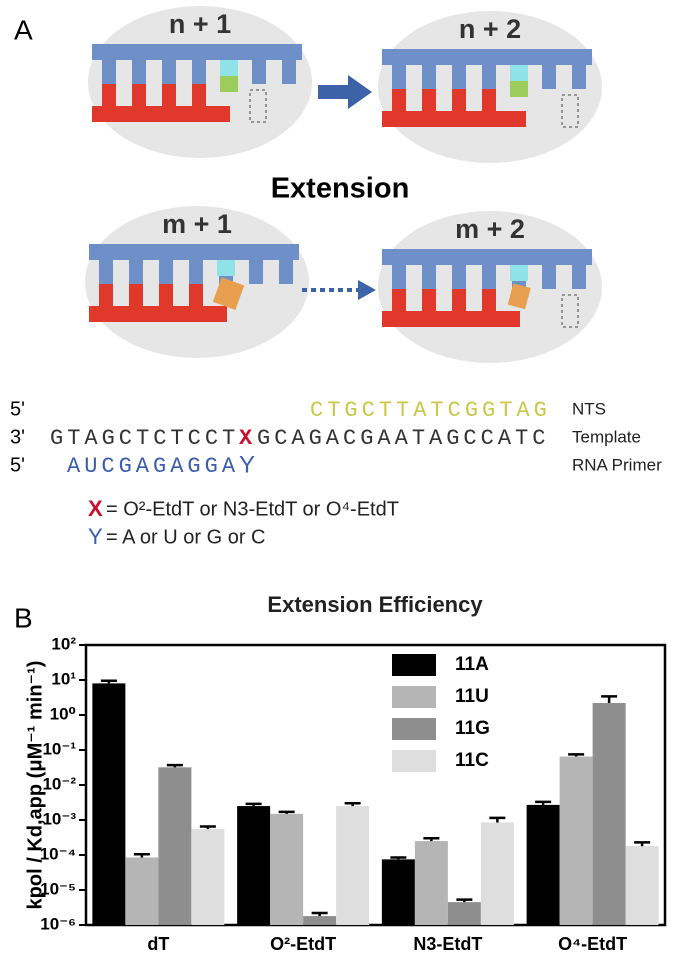  Describe the element at coordinates (23, 29) in the screenshot. I see `panel-label: A` at that location.